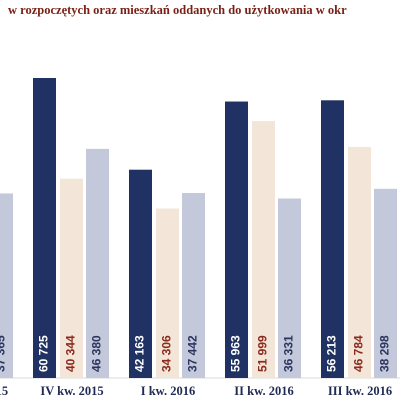  What do you see at coordinates (140, 353) in the screenshot?
I see `value-label: 42 163` at bounding box center [140, 353].